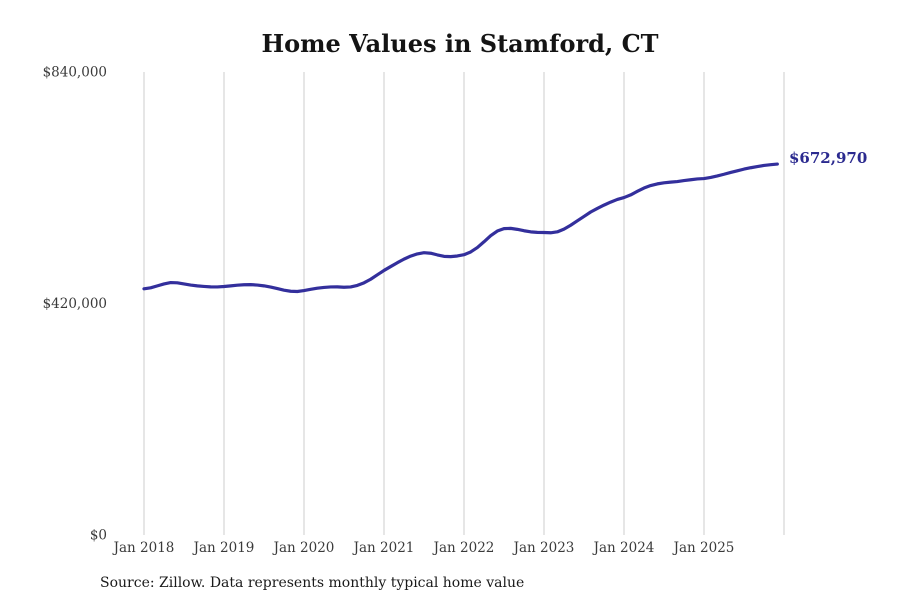  What do you see at coordinates (143, 548) in the screenshot?
I see `x-tick-label: Jan 2018` at bounding box center [143, 548].